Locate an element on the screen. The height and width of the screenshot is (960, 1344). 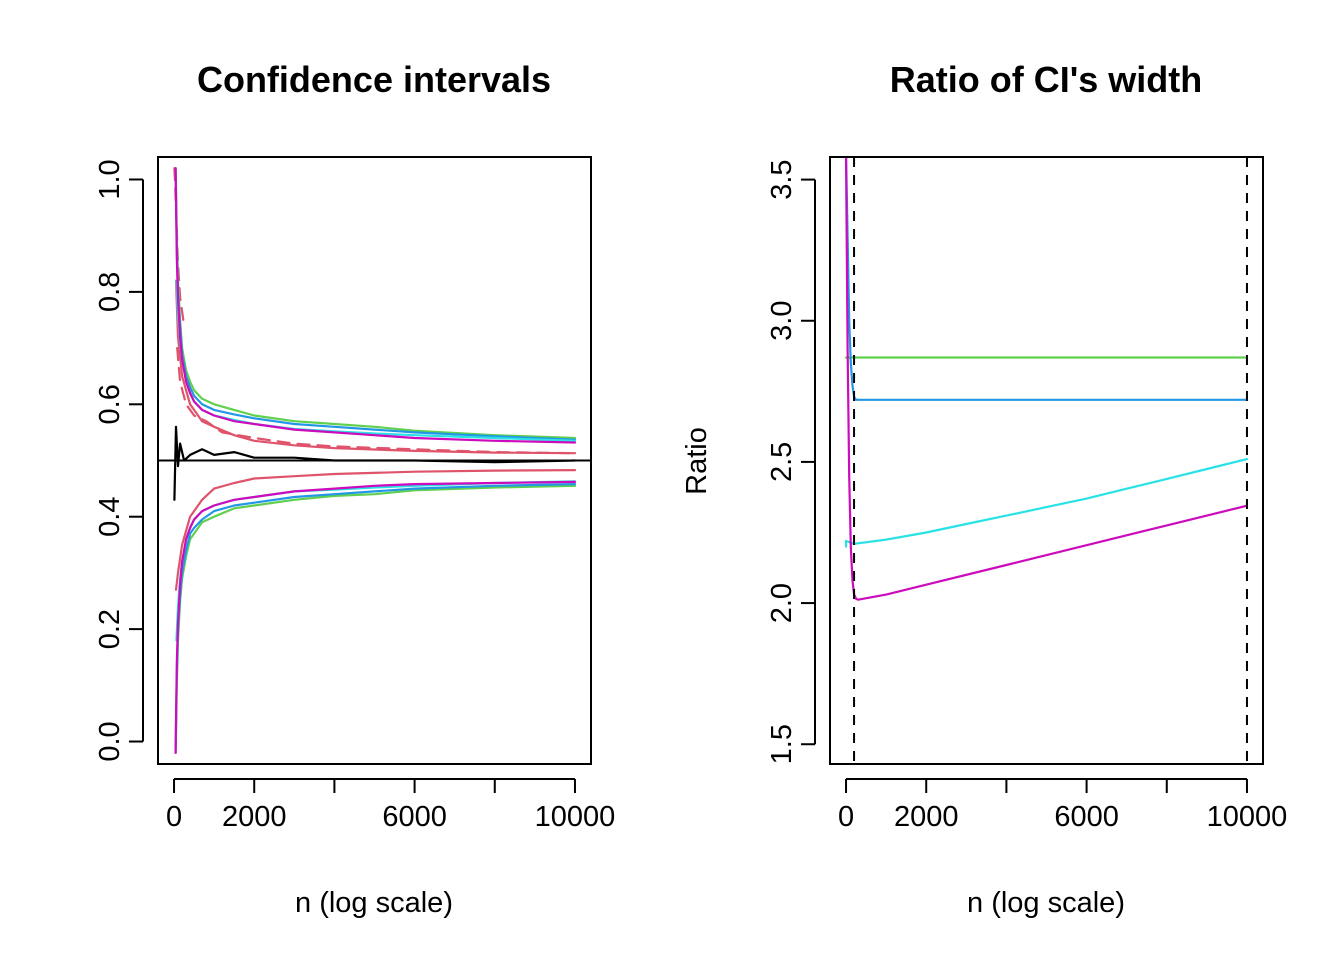
right-chart-title: Ratio of CI's width is located at coordinates (1046, 79).